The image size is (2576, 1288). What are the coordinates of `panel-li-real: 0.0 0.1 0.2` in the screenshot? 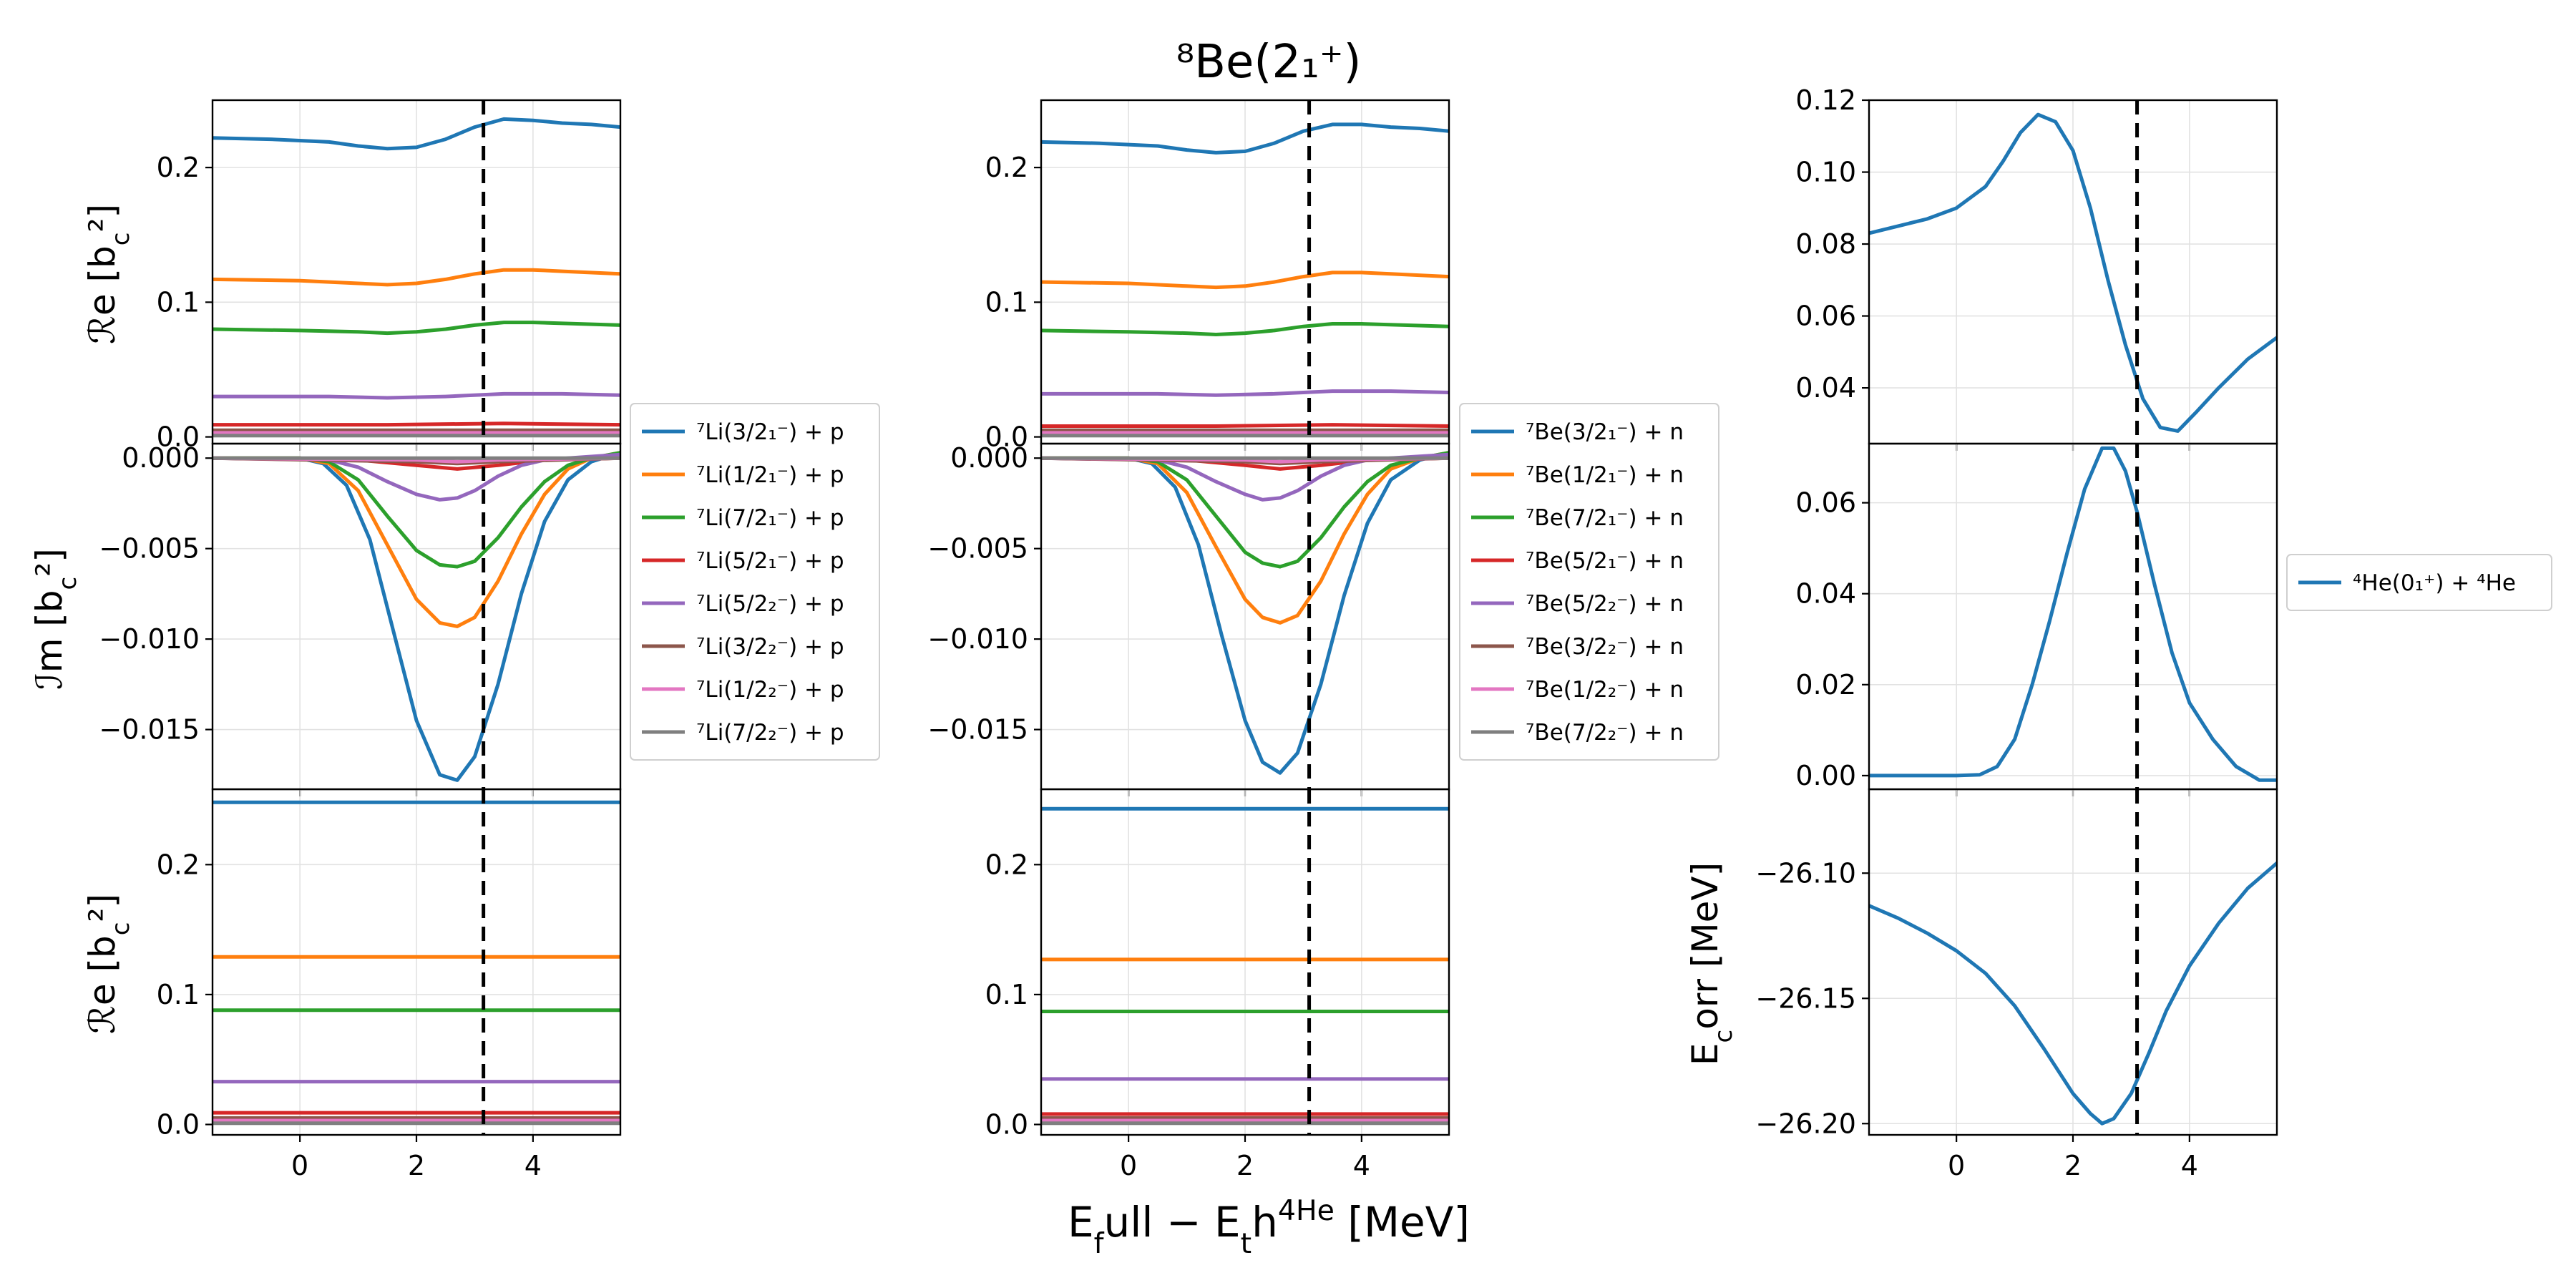 It's located at (390, 276).